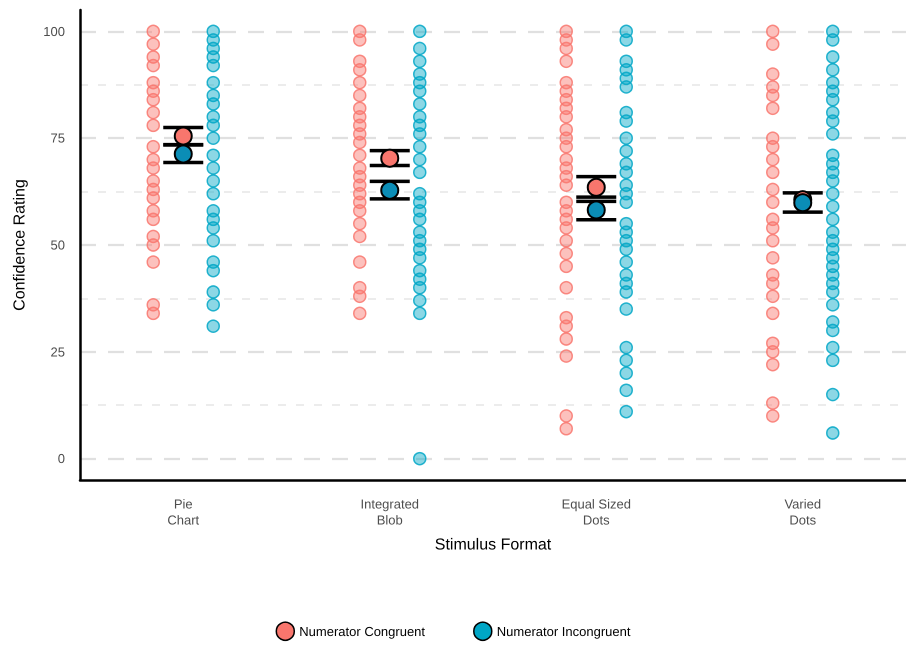 The width and height of the screenshot is (906, 647). Describe the element at coordinates (57, 245) in the screenshot. I see `y-tick-label: 50` at that location.